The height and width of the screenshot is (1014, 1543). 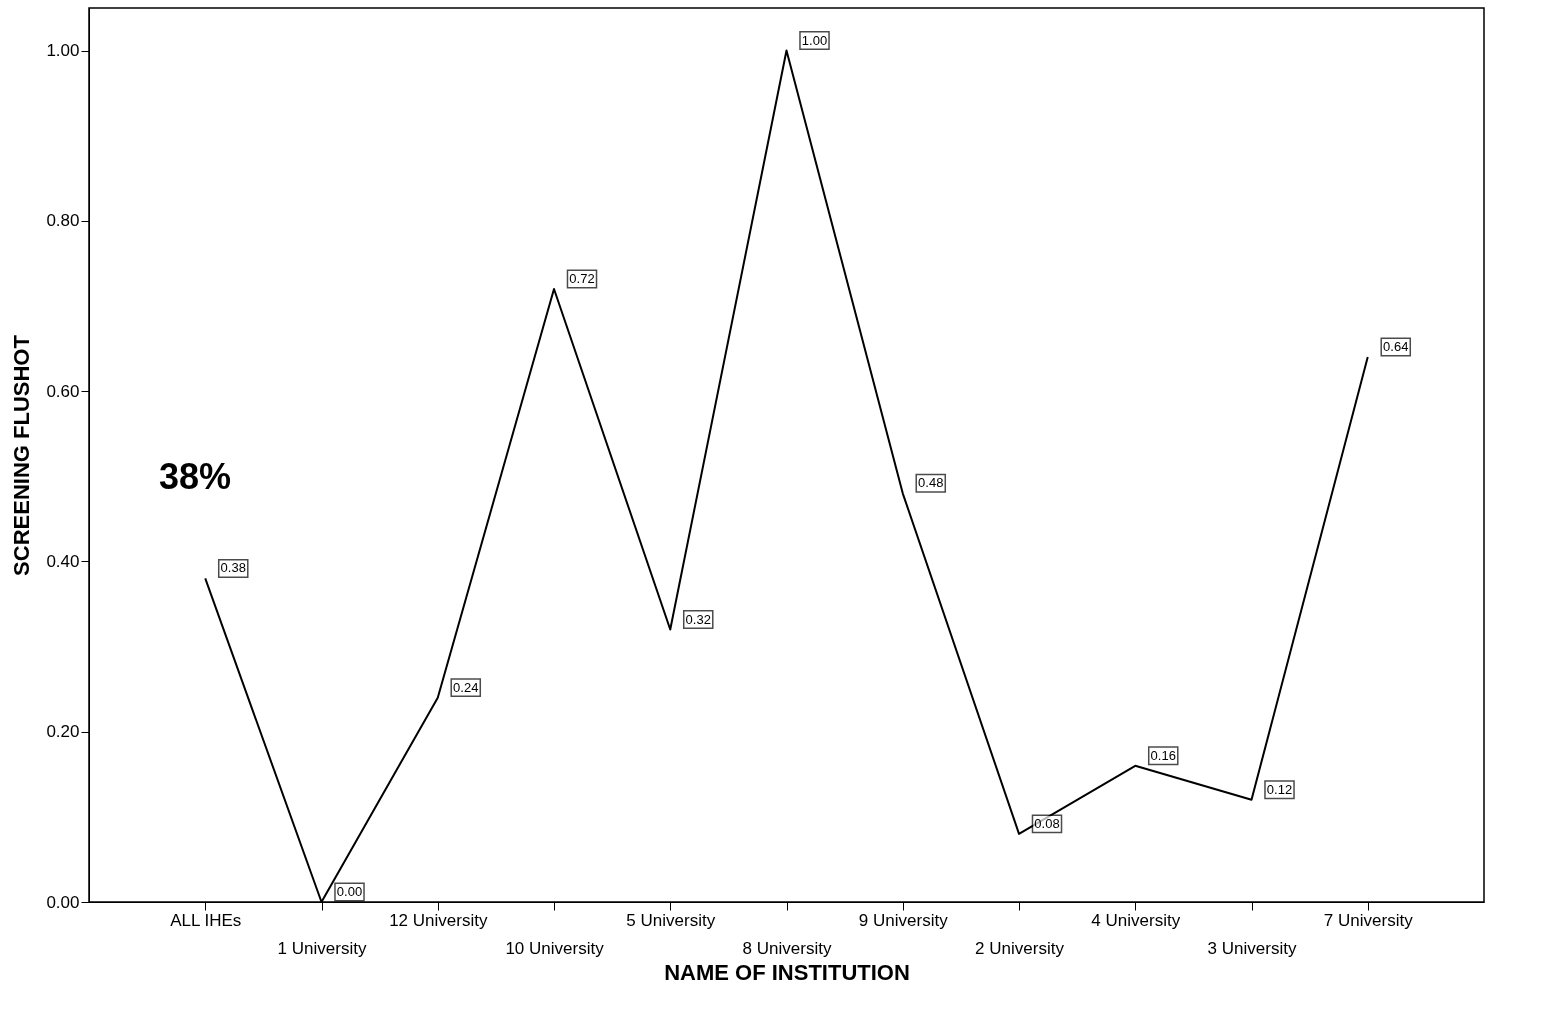 What do you see at coordinates (787, 948) in the screenshot?
I see `x-tick-label: 8 University` at bounding box center [787, 948].